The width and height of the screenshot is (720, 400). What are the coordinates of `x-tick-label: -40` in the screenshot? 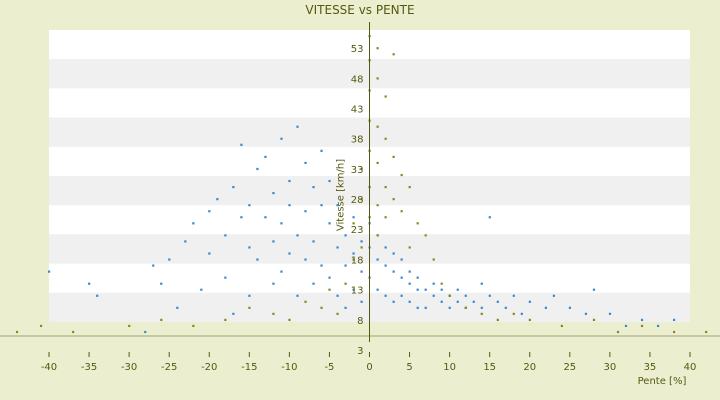 It's located at (49, 367).